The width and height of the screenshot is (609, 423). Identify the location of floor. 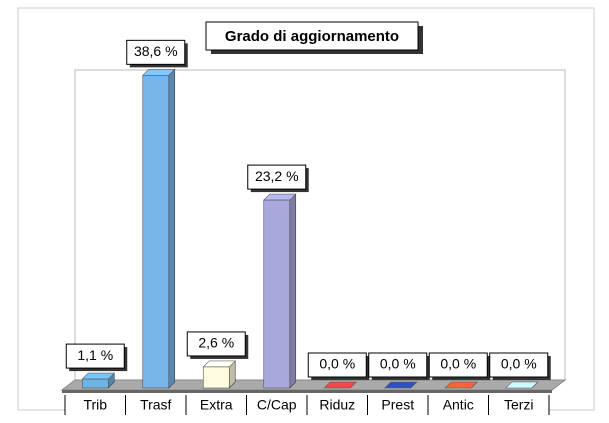
(313, 385).